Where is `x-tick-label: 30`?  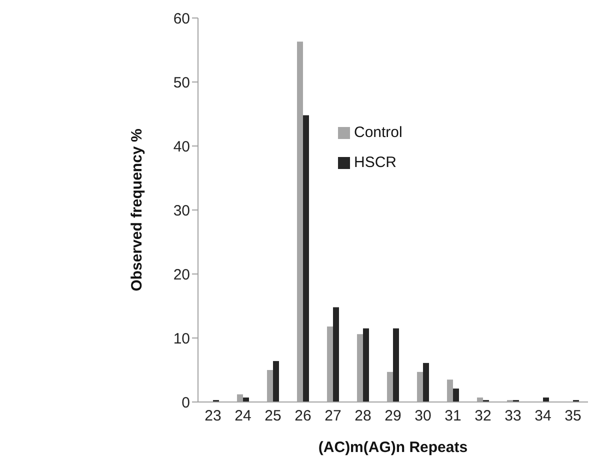 x-tick-label: 30 is located at coordinates (423, 416).